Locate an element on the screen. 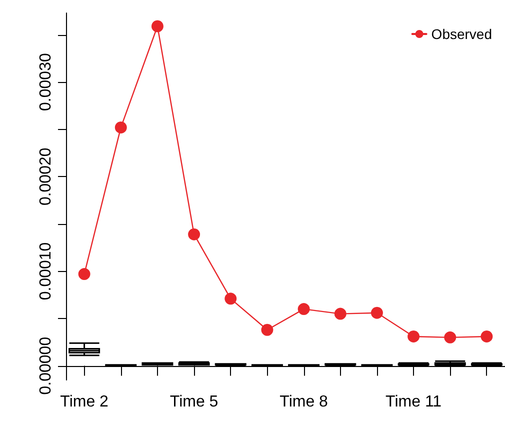  y-tick-label: 0.00020 is located at coordinates (46, 177).